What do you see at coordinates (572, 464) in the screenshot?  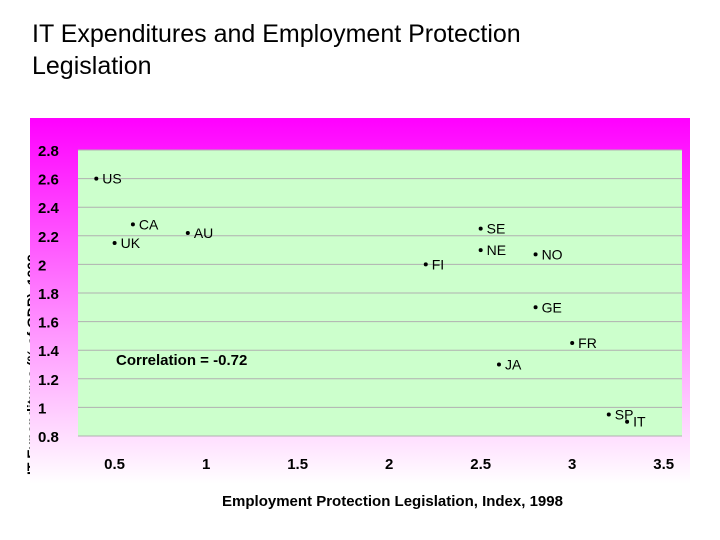 I see `x-tick-label: 3` at bounding box center [572, 464].